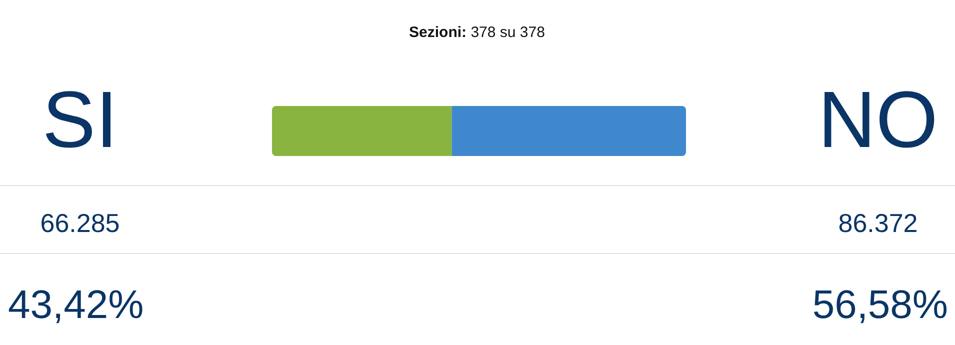 The width and height of the screenshot is (955, 345). What do you see at coordinates (878, 119) in the screenshot?
I see `series-label: NO` at bounding box center [878, 119].